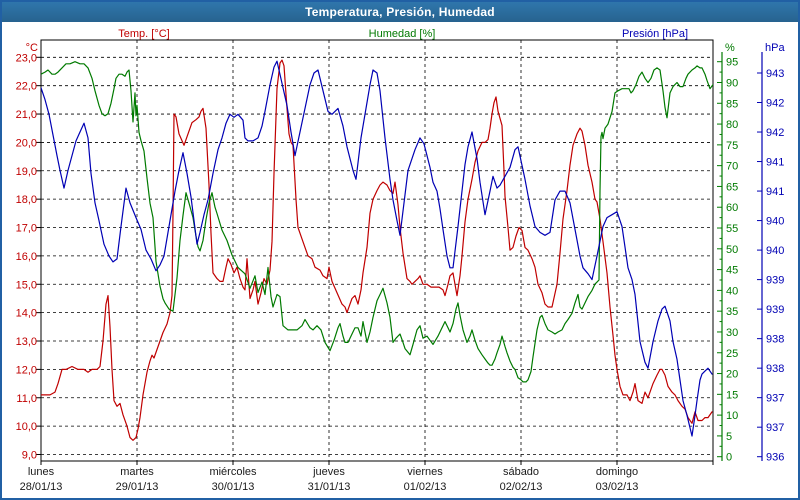  Describe the element at coordinates (521, 487) in the screenshot. I see `day-date-label: 02/02/13` at that location.